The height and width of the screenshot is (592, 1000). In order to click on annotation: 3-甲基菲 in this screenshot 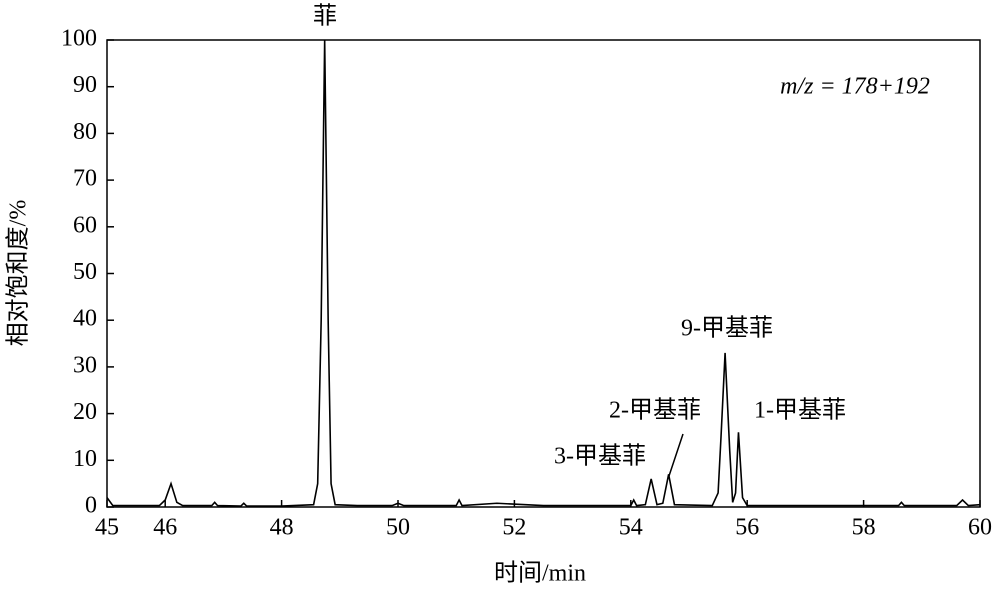, I will do `click(600, 456)`.